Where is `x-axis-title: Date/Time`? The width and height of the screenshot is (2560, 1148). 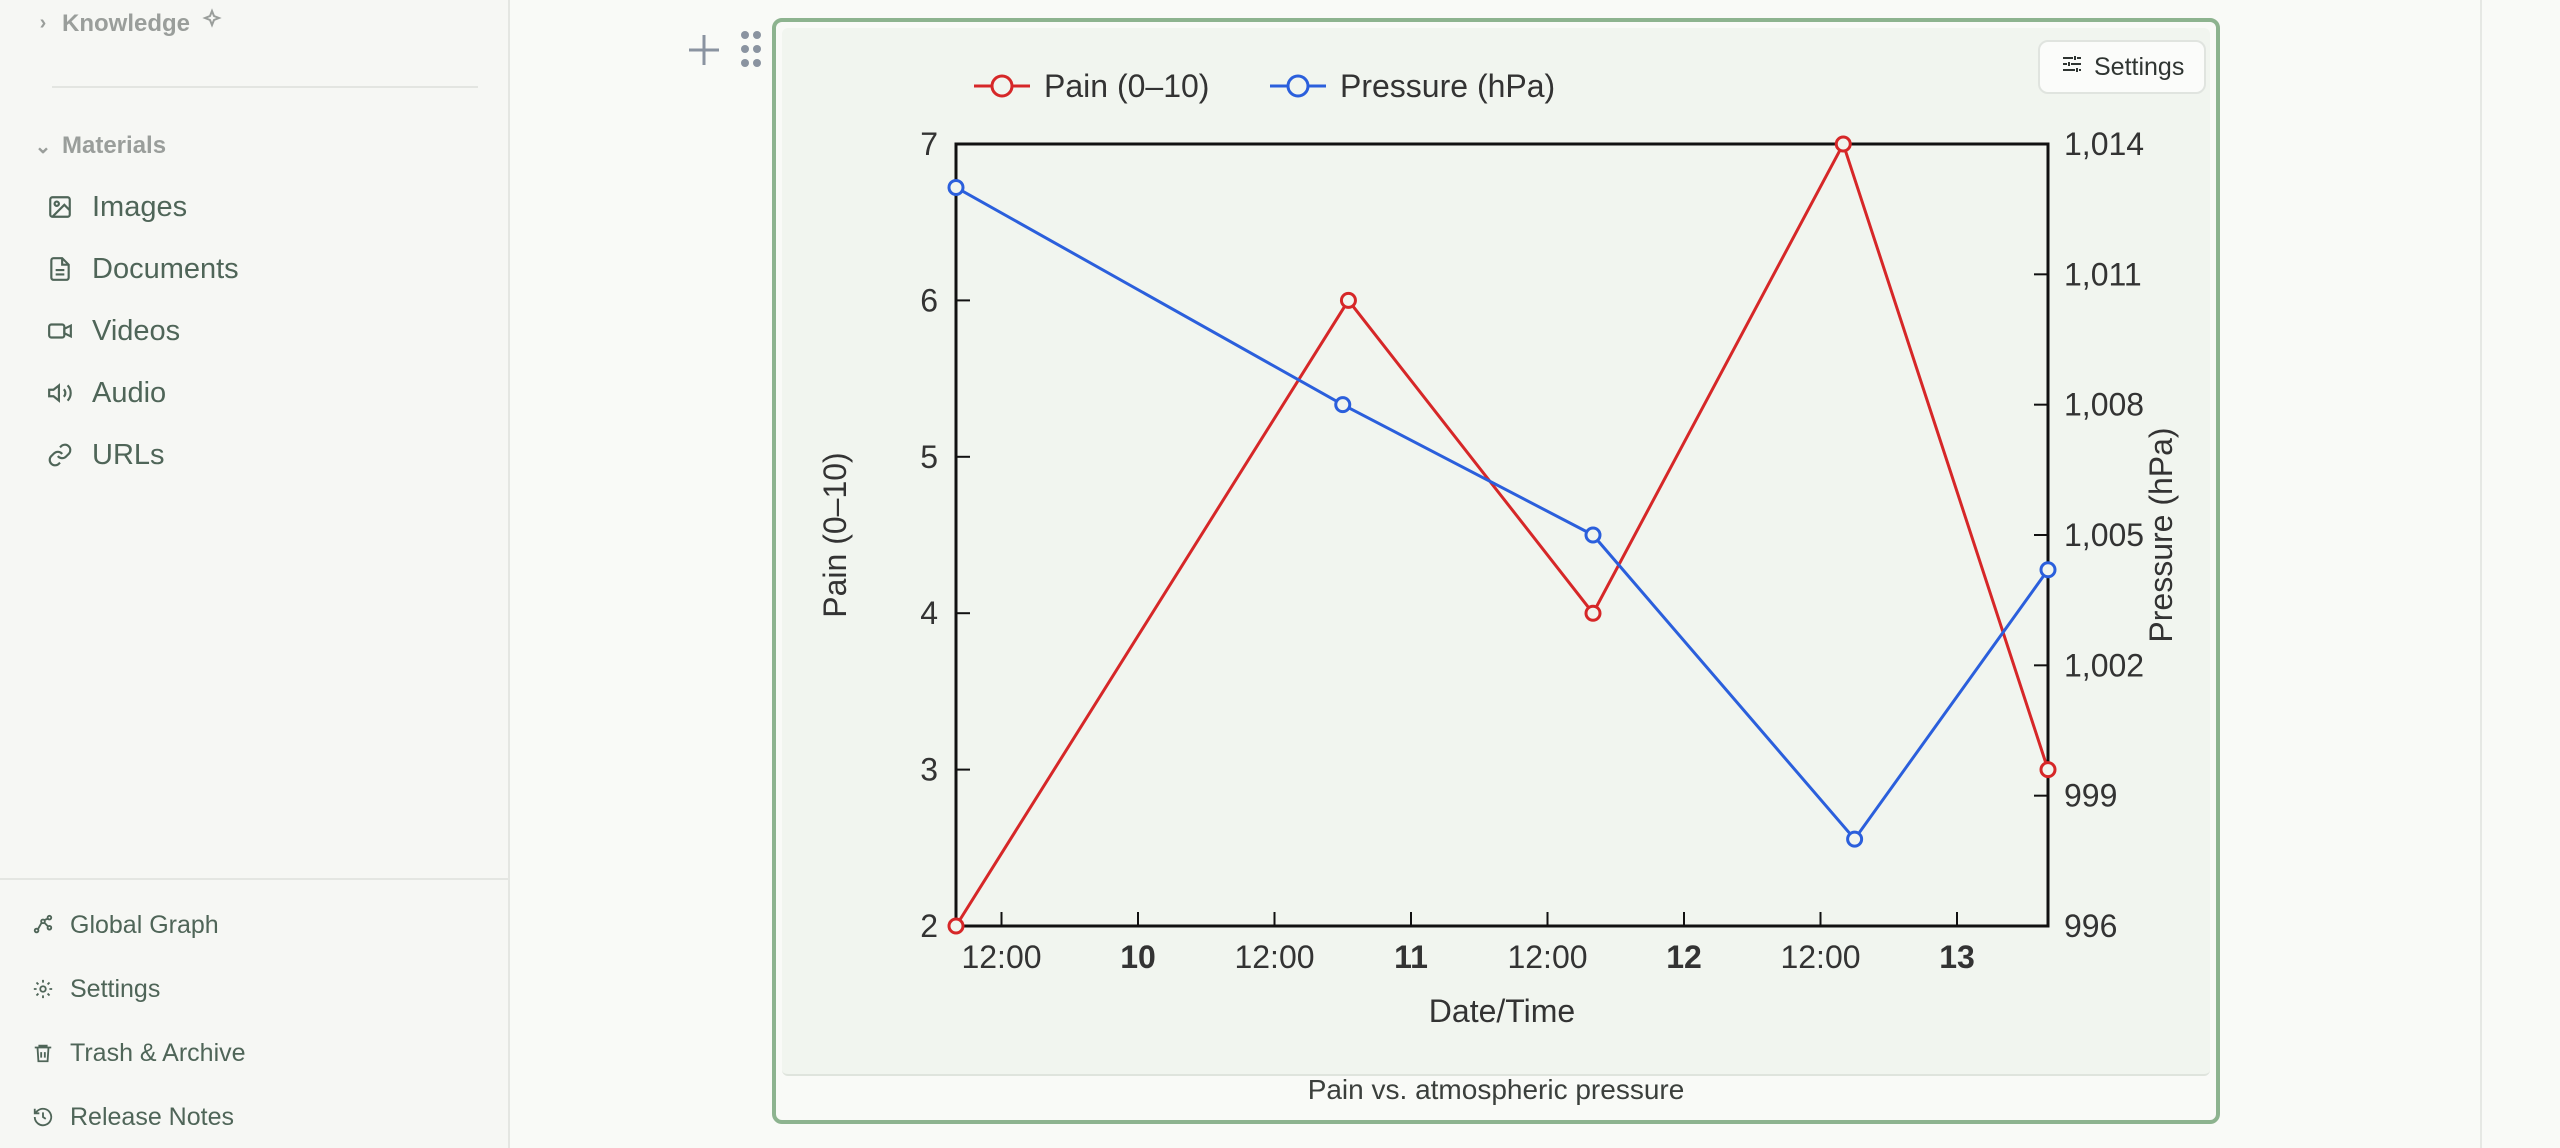 x-axis-title: Date/Time is located at coordinates (1502, 1011).